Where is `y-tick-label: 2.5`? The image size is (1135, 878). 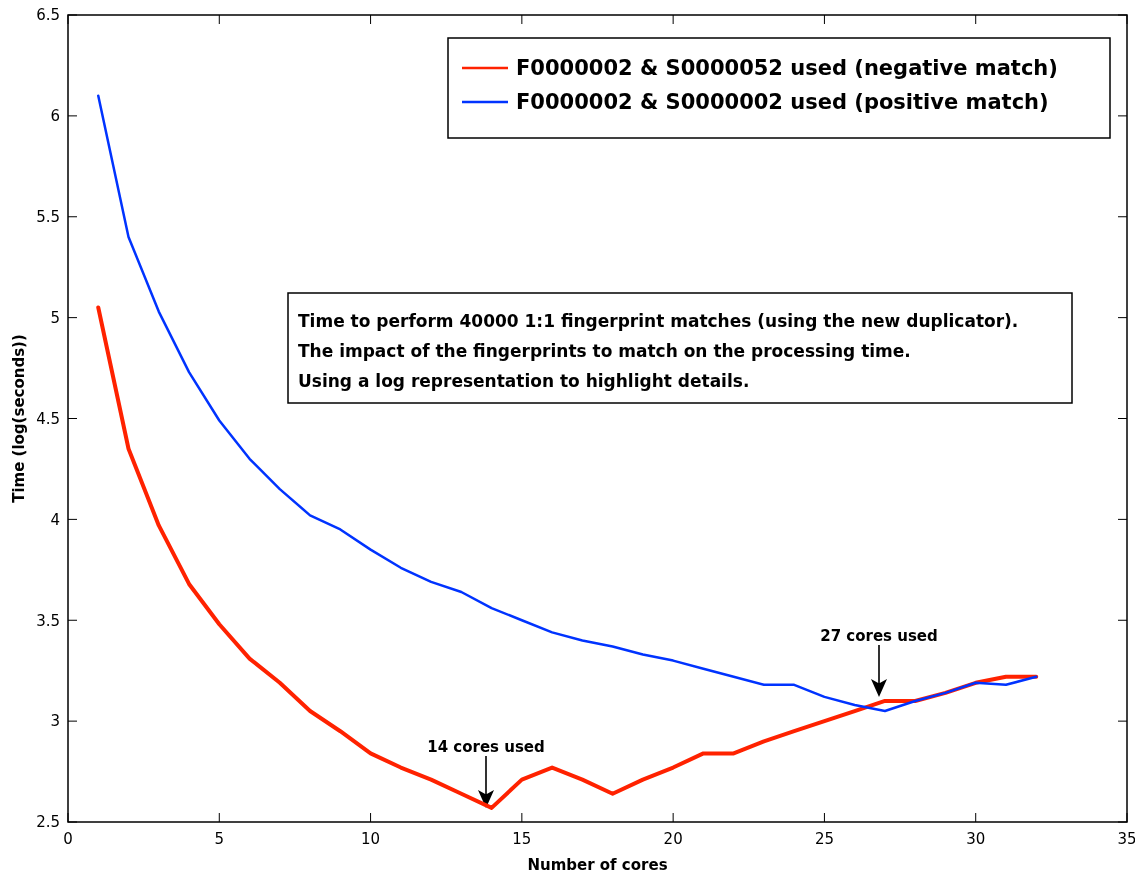
y-tick-label: 2.5 is located at coordinates (48, 822).